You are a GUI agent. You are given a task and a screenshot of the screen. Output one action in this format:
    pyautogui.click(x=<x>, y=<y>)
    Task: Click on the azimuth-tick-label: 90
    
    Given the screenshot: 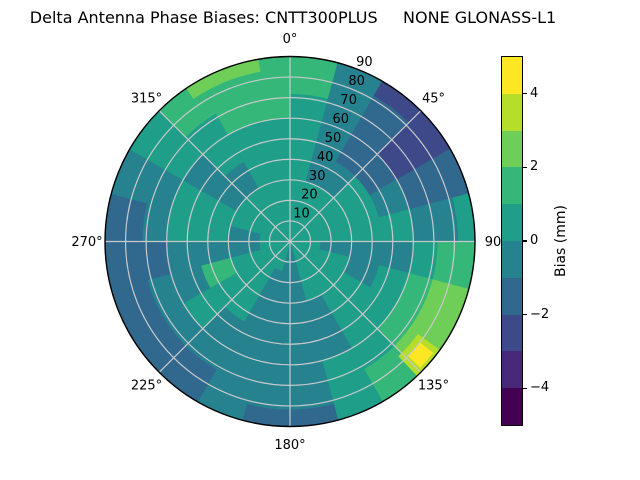 What is the action you would take?
    pyautogui.click(x=493, y=242)
    